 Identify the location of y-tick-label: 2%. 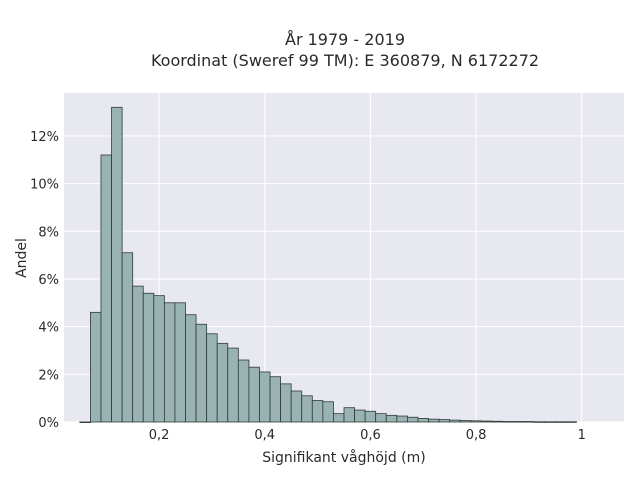
(48, 375).